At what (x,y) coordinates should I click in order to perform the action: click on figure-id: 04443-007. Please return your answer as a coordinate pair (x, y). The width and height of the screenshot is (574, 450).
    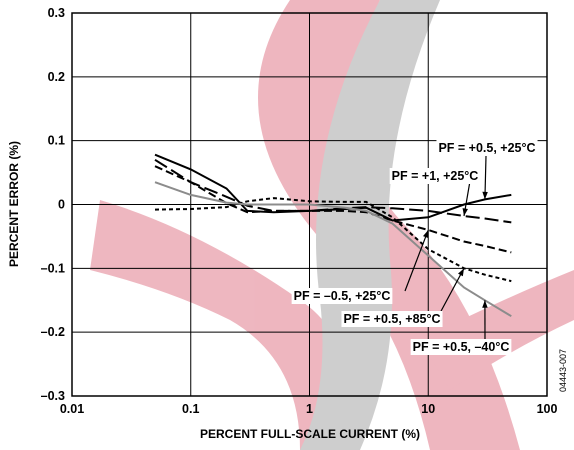
    Looking at the image, I should click on (563, 370).